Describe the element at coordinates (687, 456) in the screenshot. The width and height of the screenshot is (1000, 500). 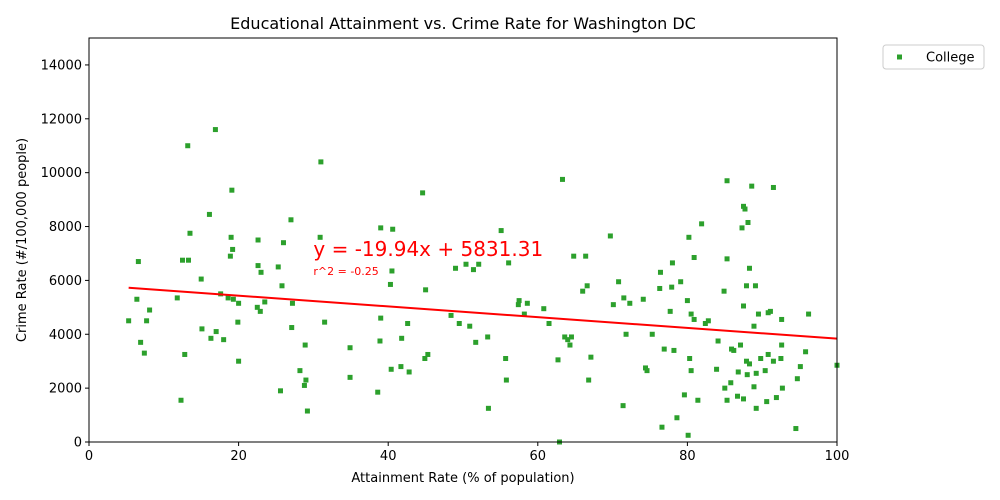
I see `x-tick-label: 80` at that location.